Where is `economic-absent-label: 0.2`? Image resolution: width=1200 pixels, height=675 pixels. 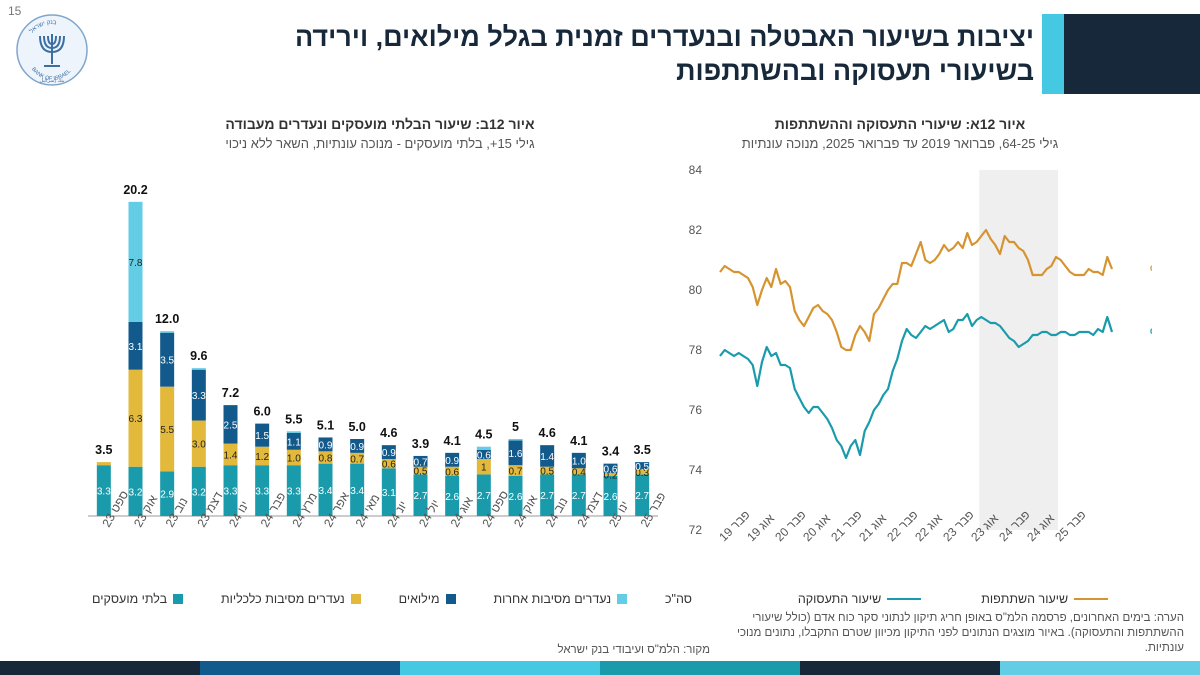 economic-absent-label: 0.2 is located at coordinates (611, 475).